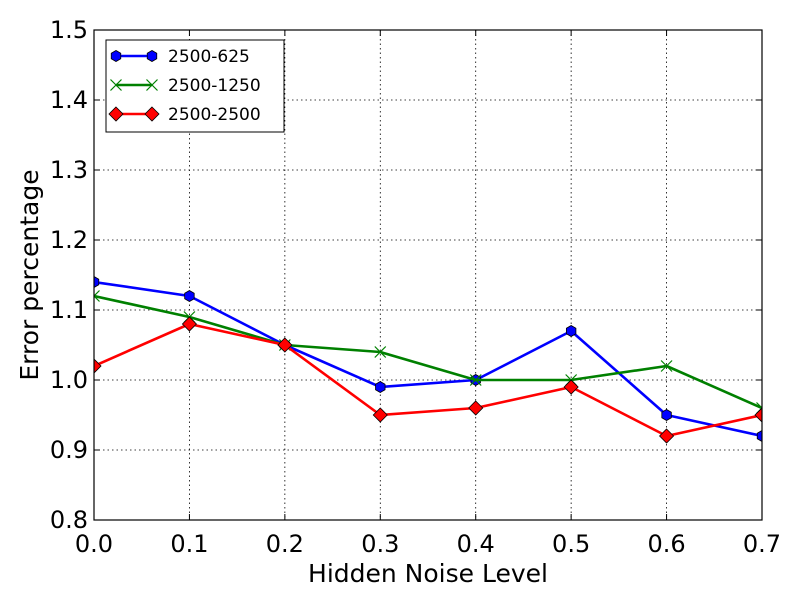 The image size is (800, 600). What do you see at coordinates (29, 274) in the screenshot?
I see `y-axis-label: Error percentage` at bounding box center [29, 274].